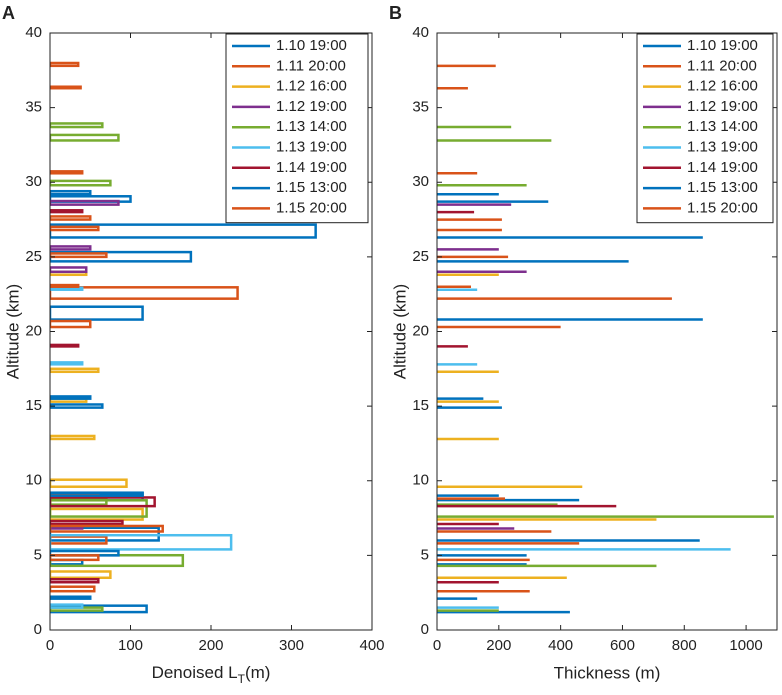  I want to click on y-tick-label: 35, so click(420, 107).